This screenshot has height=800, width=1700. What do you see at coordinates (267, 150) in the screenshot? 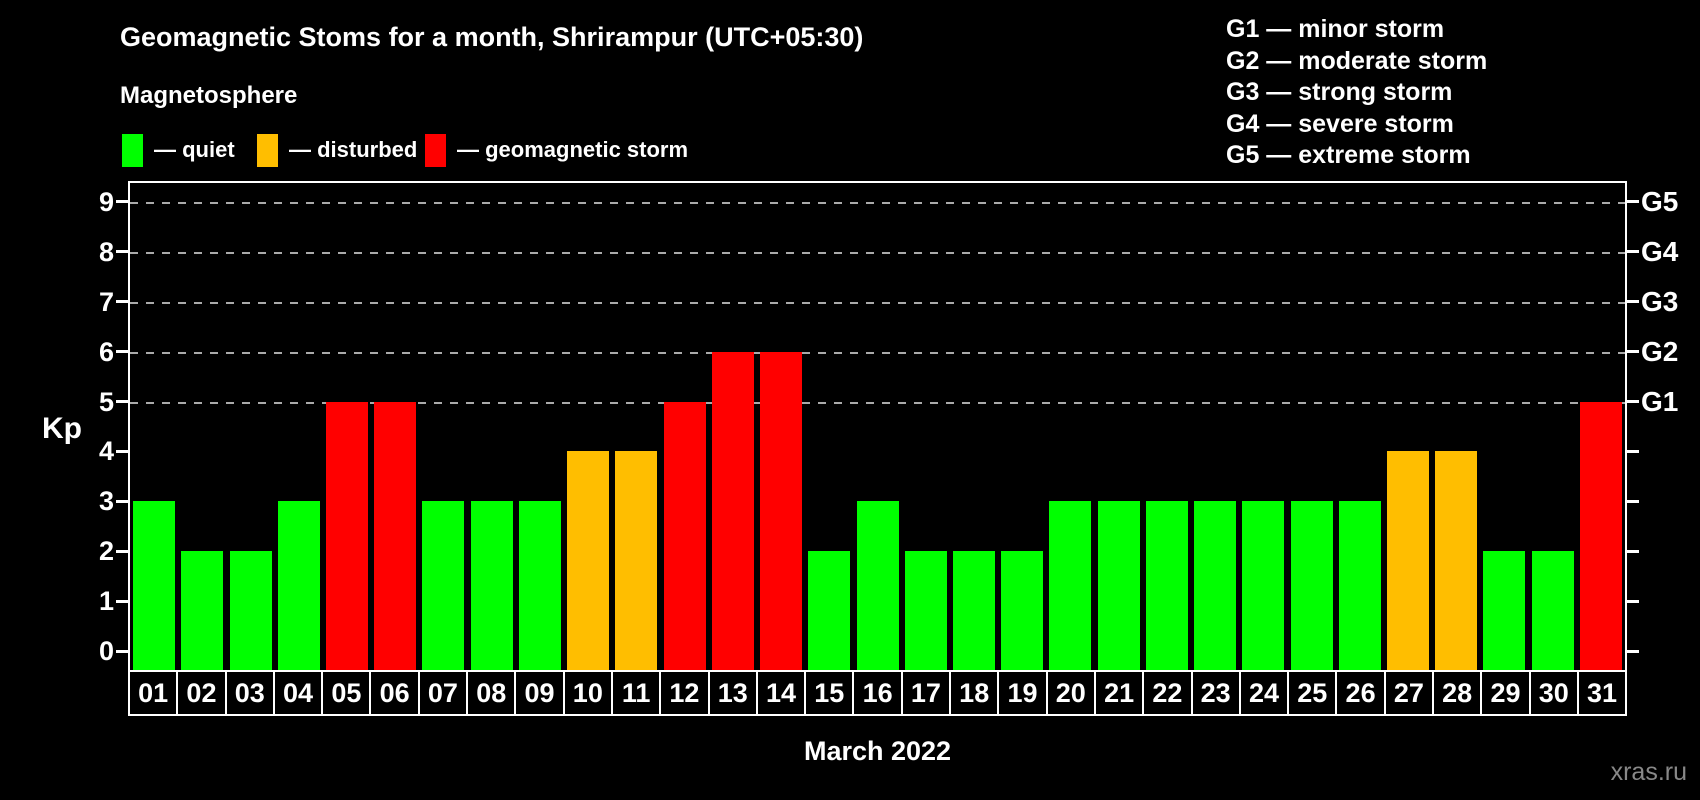
I see `disturbed-color-swatch` at bounding box center [267, 150].